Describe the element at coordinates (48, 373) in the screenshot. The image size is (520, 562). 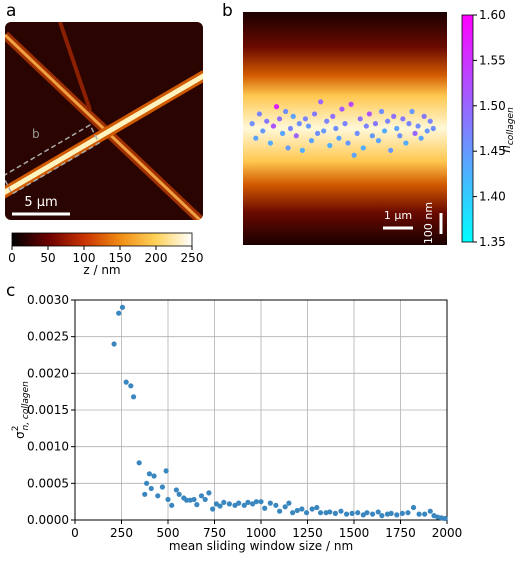
I see `y-tick-label: 0.0020` at that location.